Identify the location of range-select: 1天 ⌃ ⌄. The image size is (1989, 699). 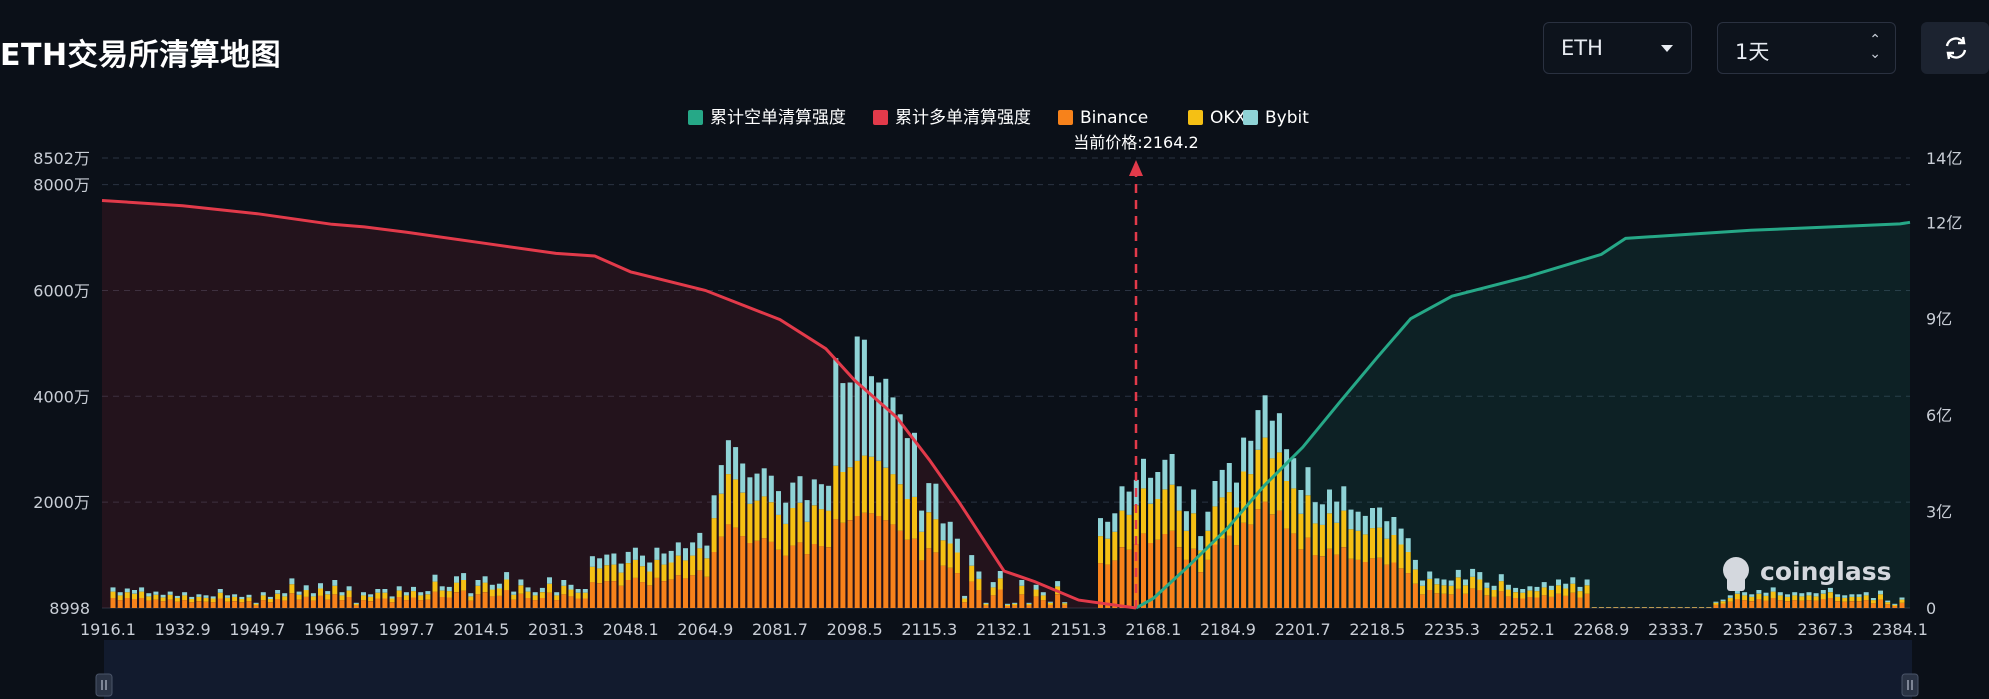
(1806, 48).